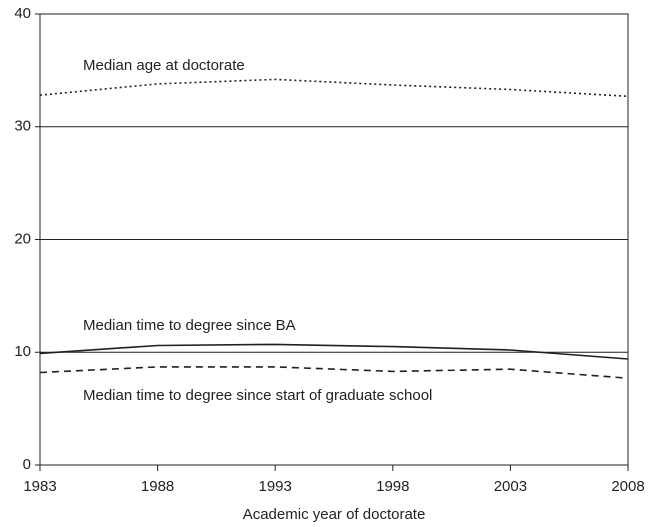 Image resolution: width=649 pixels, height=527 pixels. What do you see at coordinates (22, 126) in the screenshot?
I see `y-tick-label: 30` at bounding box center [22, 126].